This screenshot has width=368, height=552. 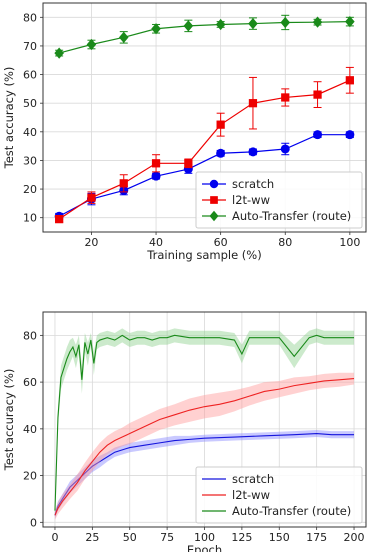 I want to click on x-tick-label: 125, so click(x=241, y=537).